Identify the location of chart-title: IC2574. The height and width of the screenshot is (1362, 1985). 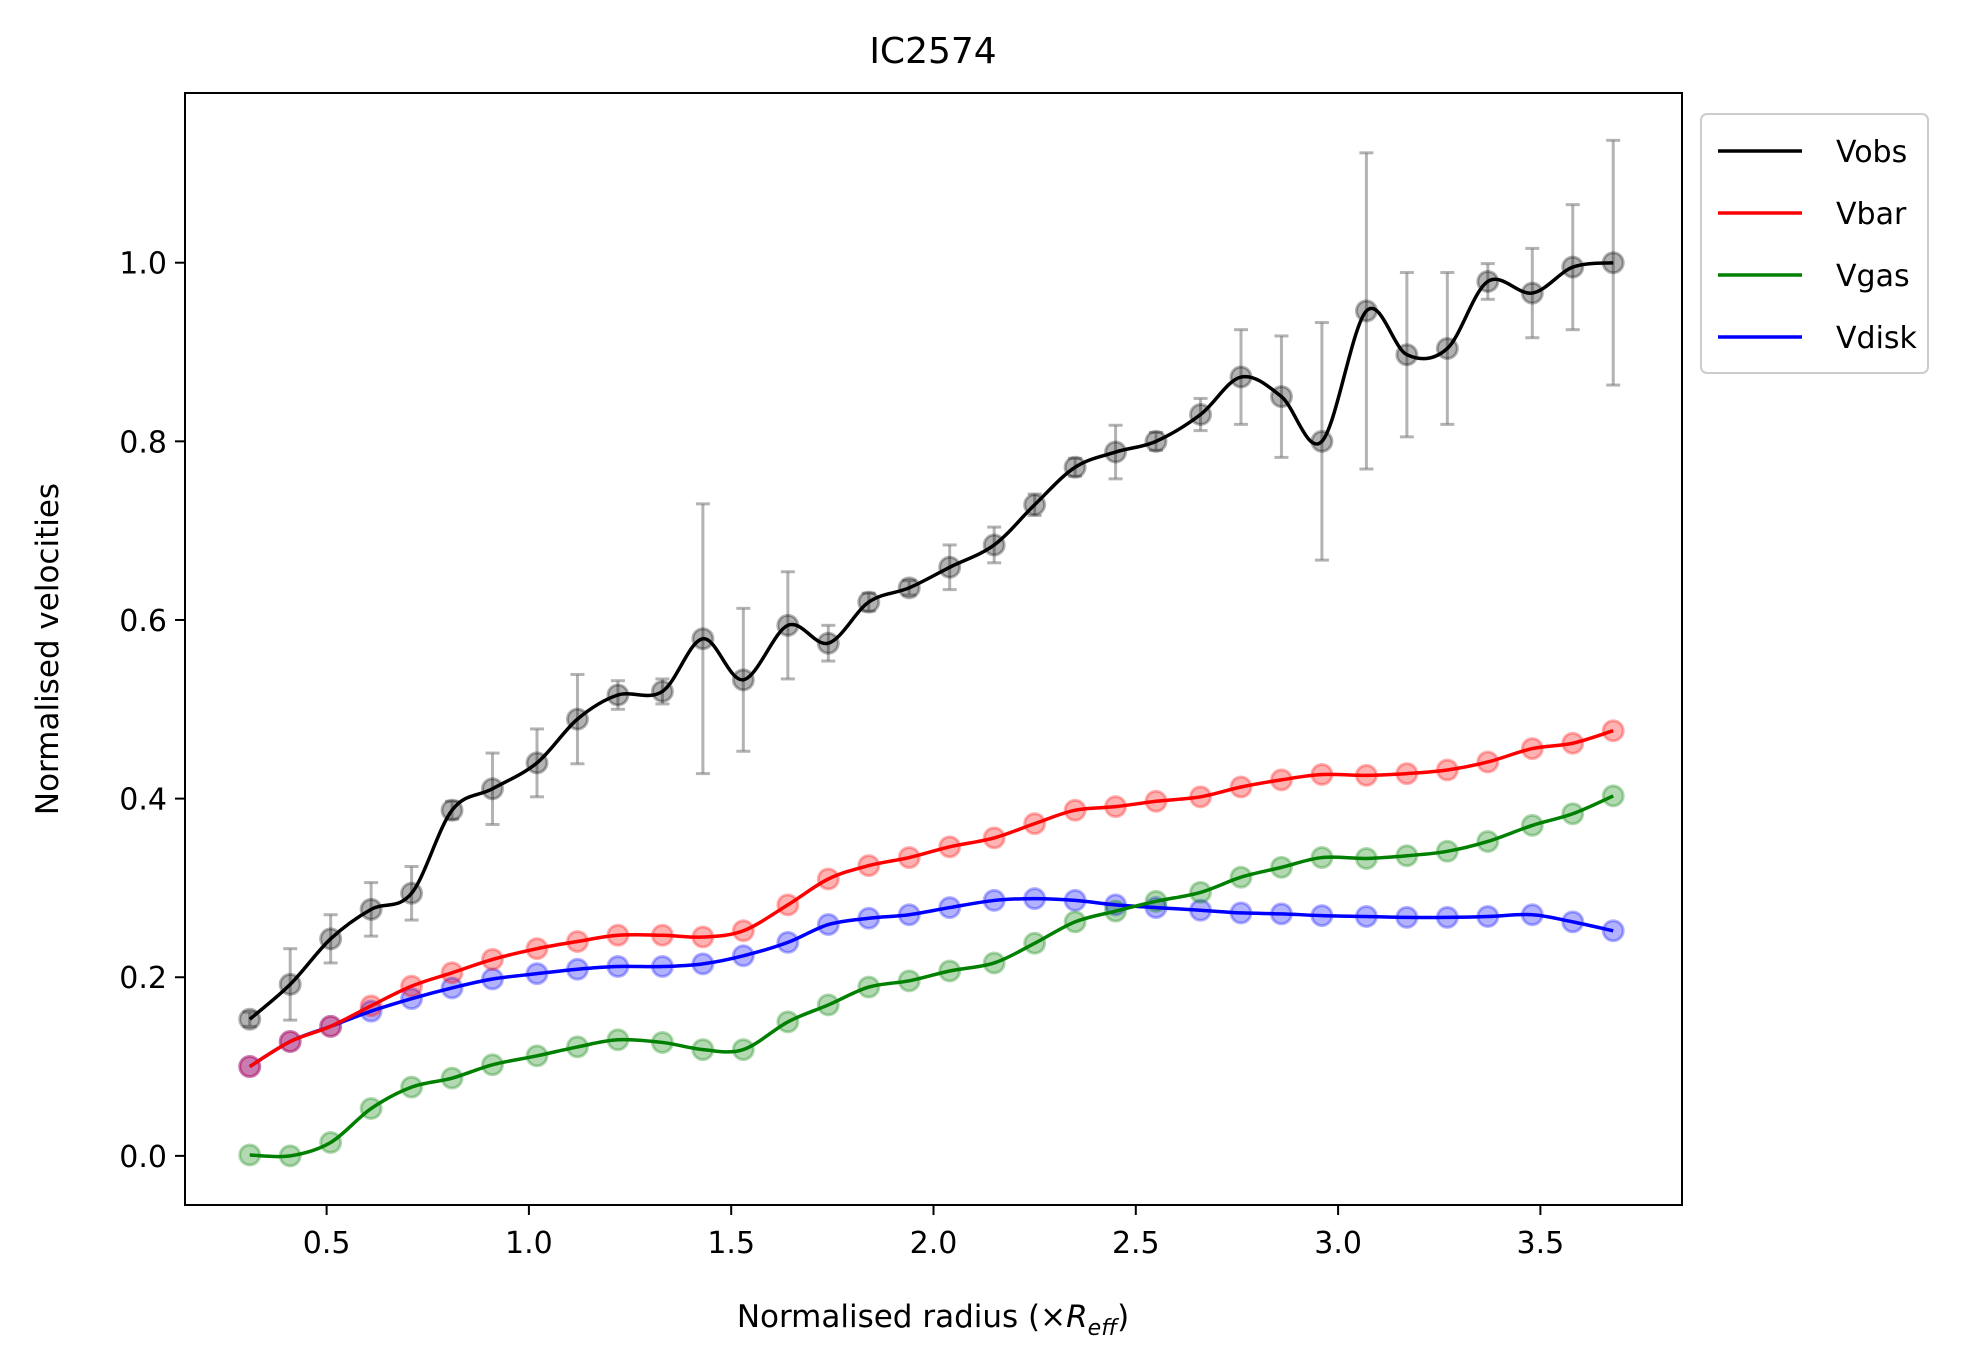
(932, 51).